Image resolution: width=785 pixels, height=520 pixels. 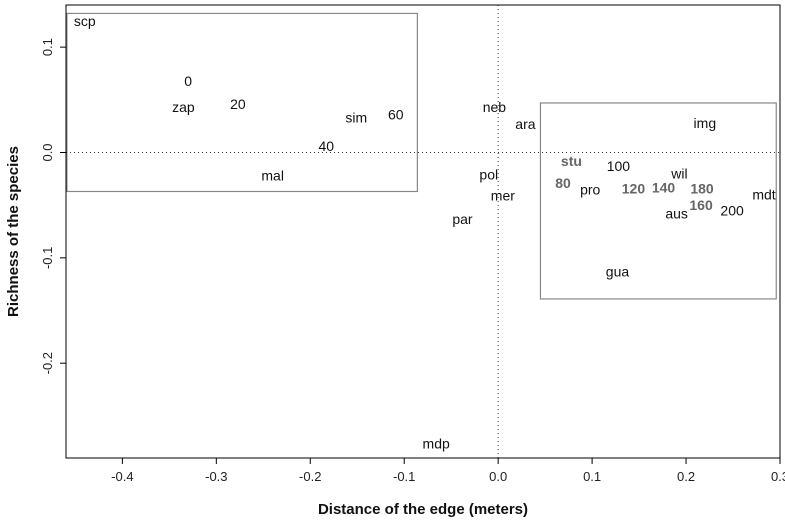 I want to click on x-tick-label: -0.2, so click(x=310, y=476).